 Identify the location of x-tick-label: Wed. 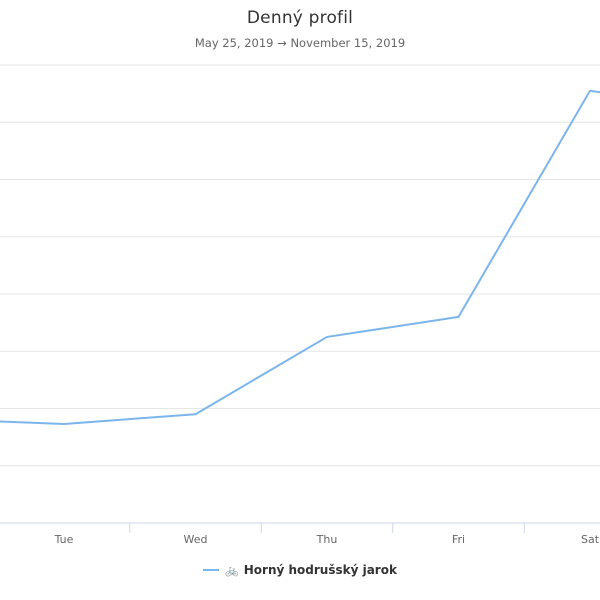
(196, 539).